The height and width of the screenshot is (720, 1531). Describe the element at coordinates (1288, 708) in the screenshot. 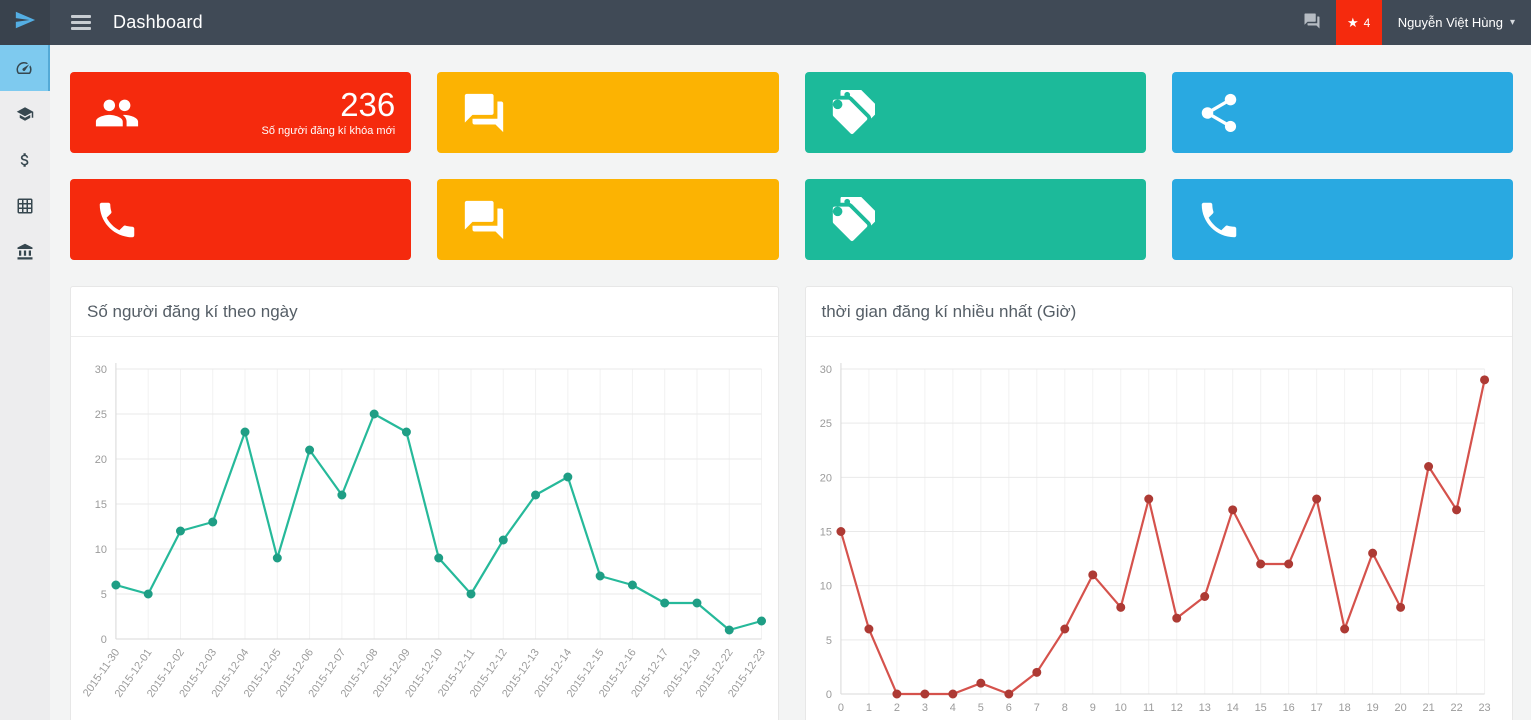

I see `svg-text: 16` at that location.